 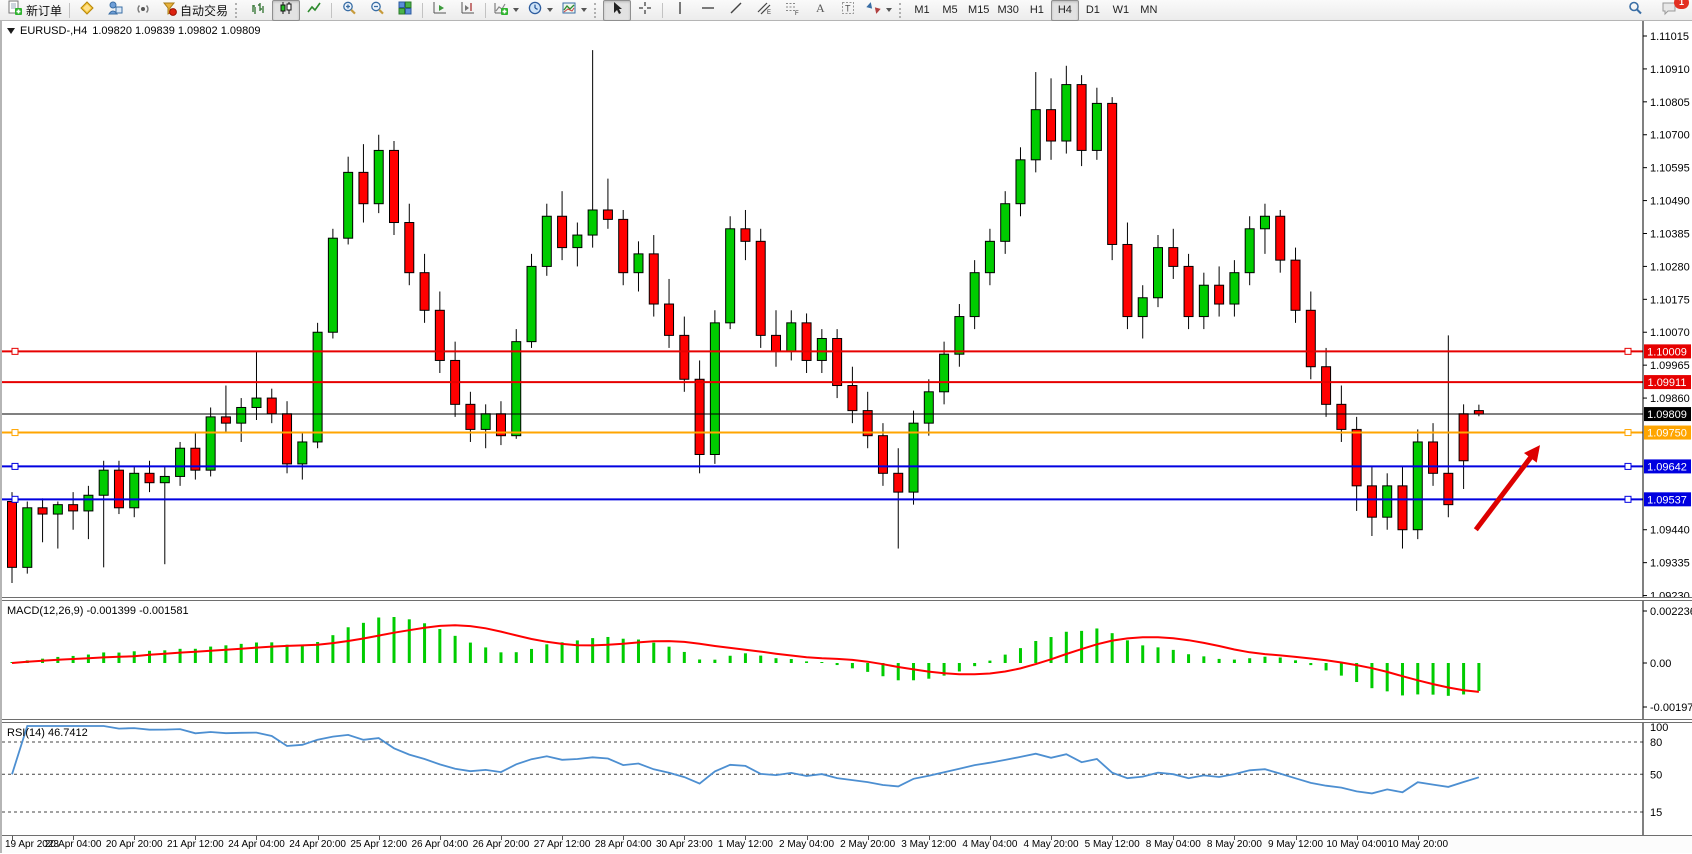 I want to click on tile-windows-button, so click(x=405, y=10).